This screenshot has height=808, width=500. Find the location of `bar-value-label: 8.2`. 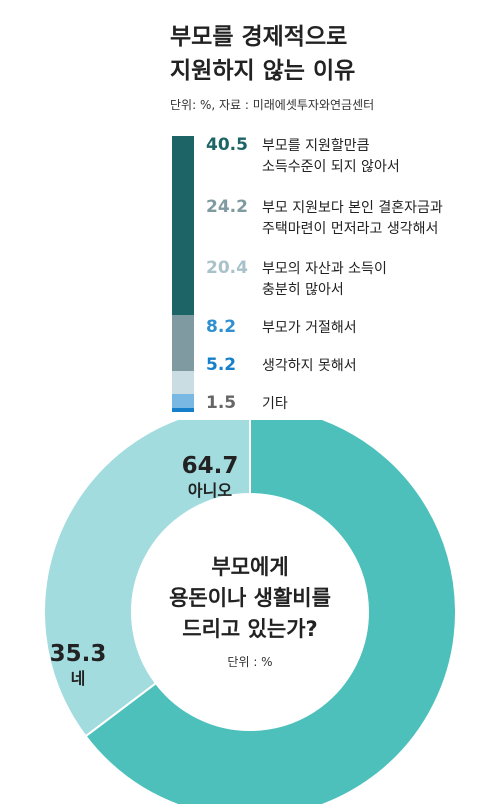

bar-value-label: 8.2 is located at coordinates (221, 327).